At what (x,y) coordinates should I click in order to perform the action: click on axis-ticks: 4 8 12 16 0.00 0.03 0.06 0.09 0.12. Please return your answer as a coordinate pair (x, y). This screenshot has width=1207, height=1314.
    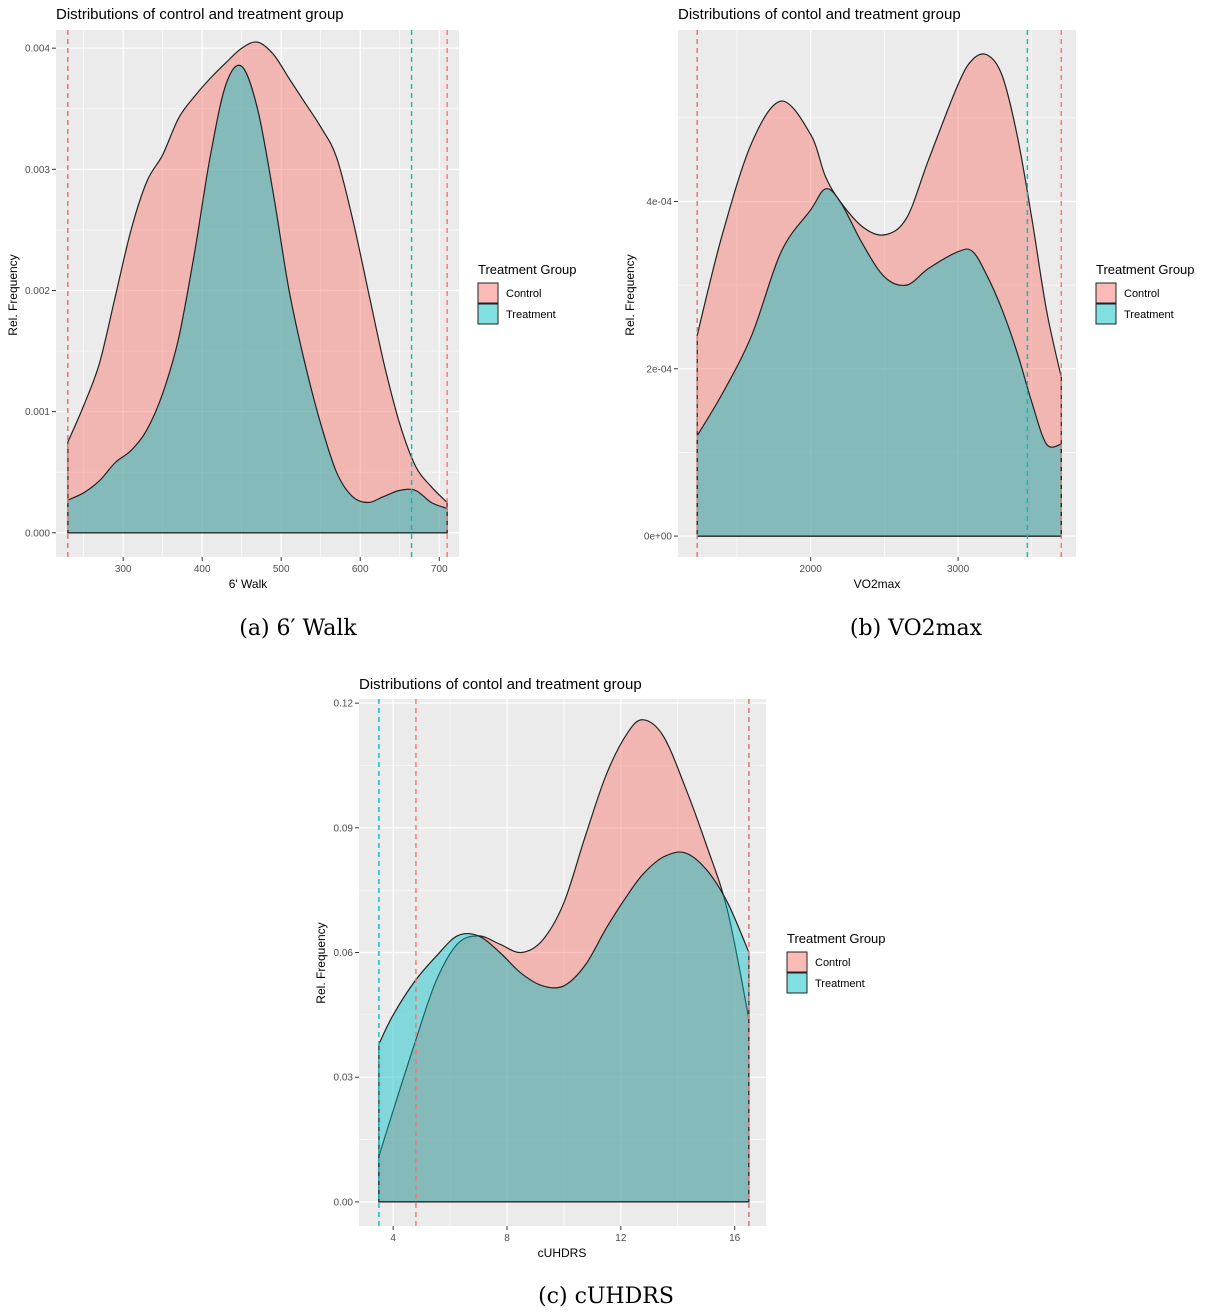
    Looking at the image, I should click on (537, 971).